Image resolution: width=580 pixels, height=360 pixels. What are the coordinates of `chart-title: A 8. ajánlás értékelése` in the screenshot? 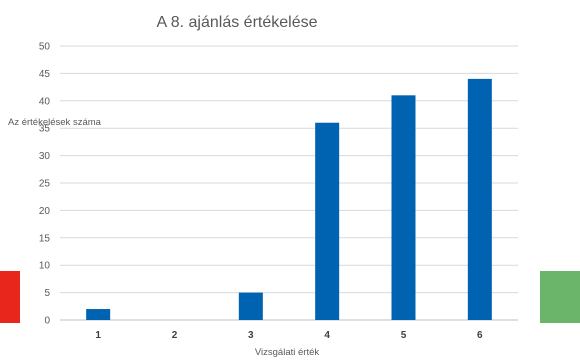 It's located at (237, 22).